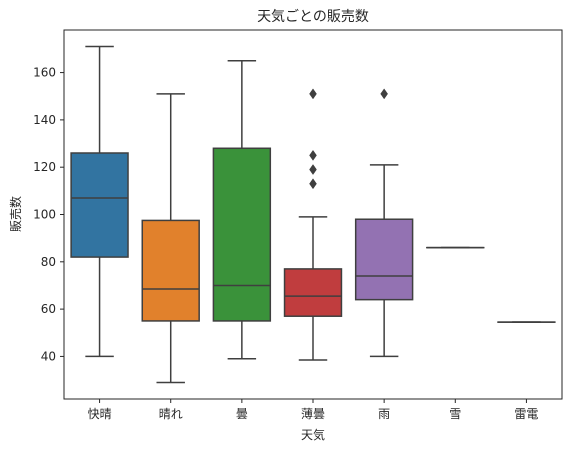  I want to click on y-axis-title: 販売数, so click(15, 214).